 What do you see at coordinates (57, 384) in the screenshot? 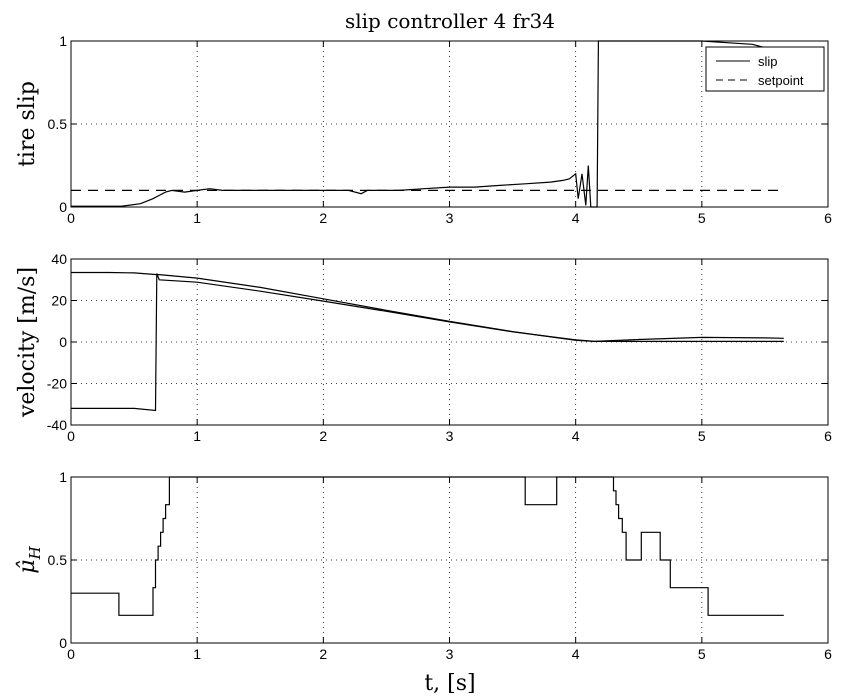
I see `y-tick-label: -20` at bounding box center [57, 384].